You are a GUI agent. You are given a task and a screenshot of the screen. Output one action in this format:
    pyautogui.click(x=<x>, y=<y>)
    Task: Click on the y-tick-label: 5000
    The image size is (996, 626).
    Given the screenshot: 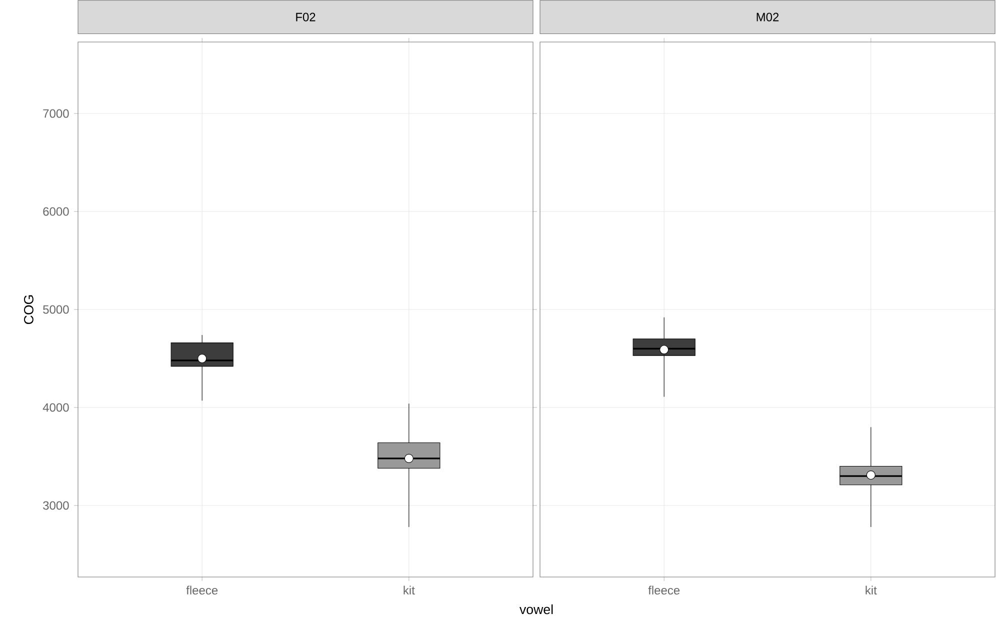 What is the action you would take?
    pyautogui.click(x=56, y=309)
    